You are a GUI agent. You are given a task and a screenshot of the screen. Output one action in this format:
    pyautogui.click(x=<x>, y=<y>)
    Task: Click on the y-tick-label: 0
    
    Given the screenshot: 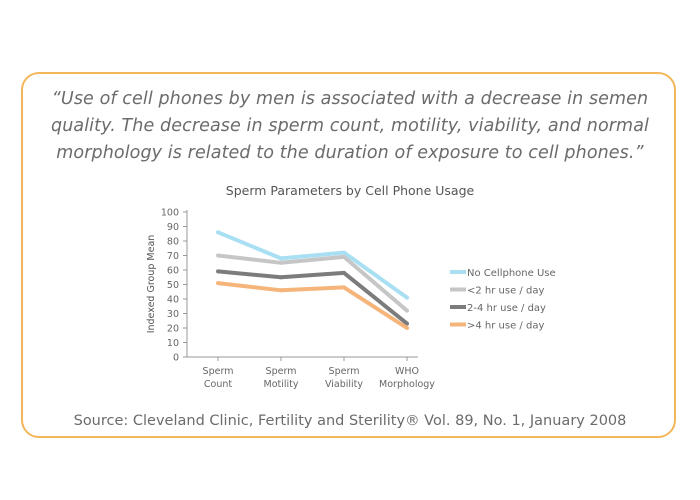 What is the action you would take?
    pyautogui.click(x=176, y=358)
    